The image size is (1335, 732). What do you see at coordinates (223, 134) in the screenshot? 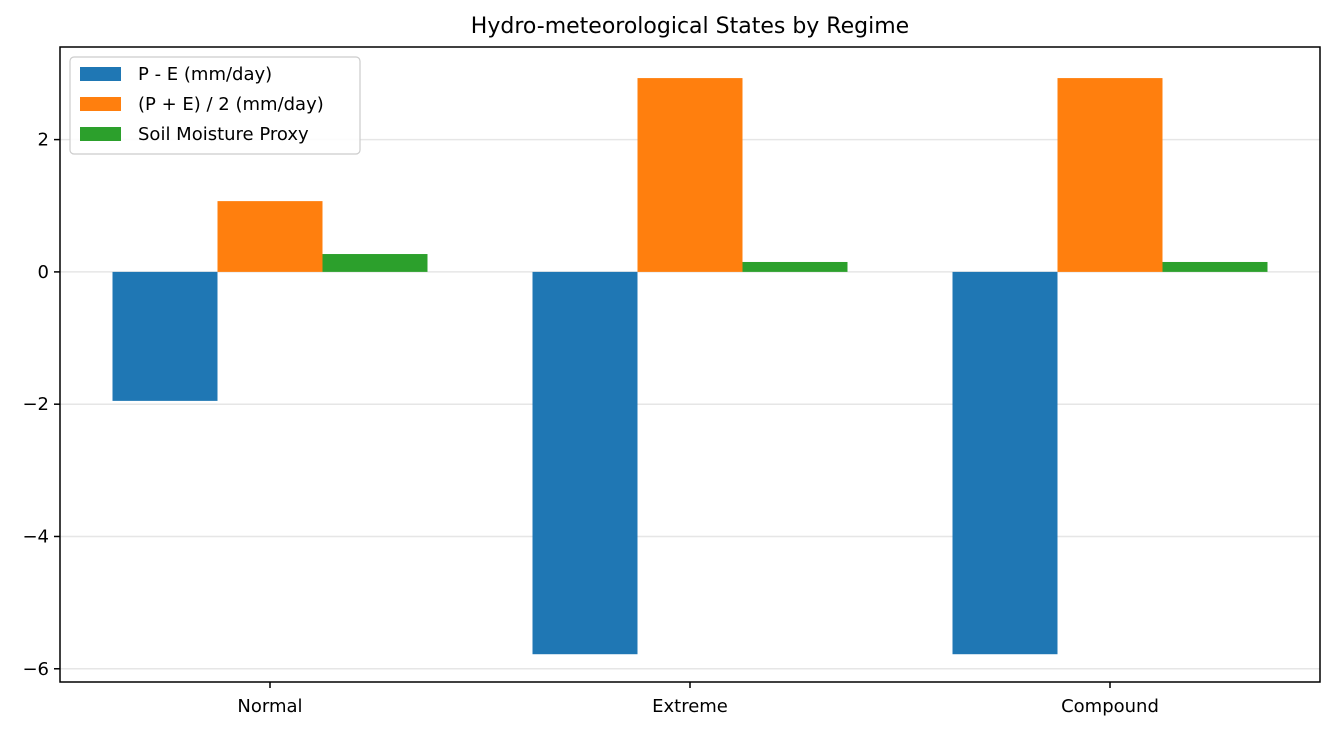
I see `legend-label: Soil Moisture Proxy` at bounding box center [223, 134].